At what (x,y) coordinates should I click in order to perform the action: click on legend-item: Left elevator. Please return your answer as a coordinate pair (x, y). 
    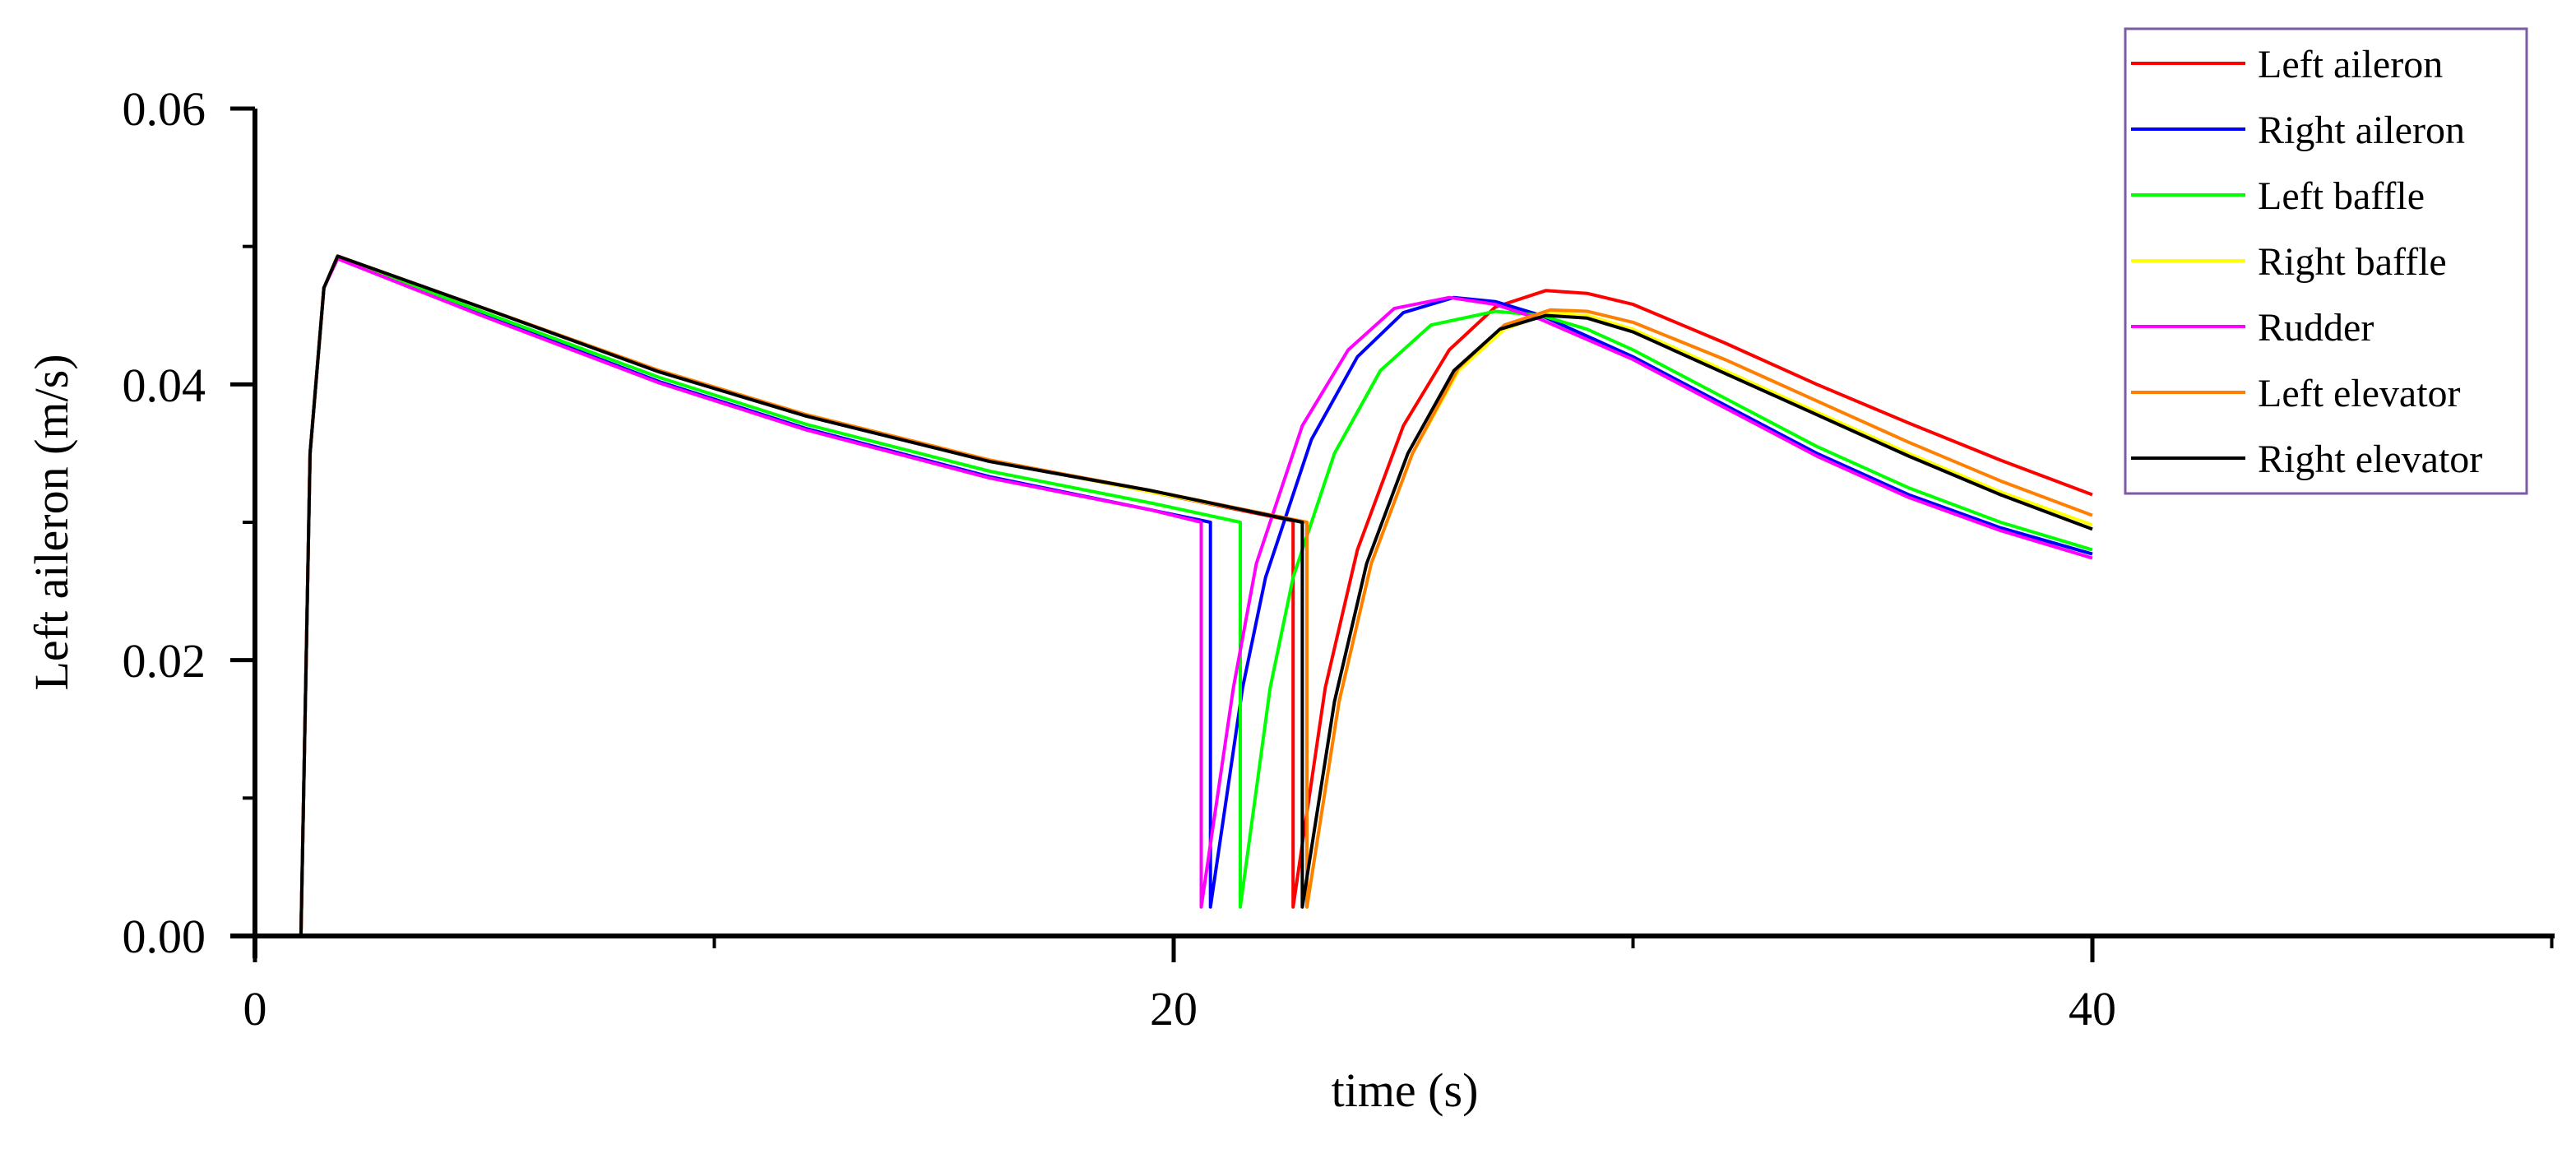
    Looking at the image, I should click on (2296, 393).